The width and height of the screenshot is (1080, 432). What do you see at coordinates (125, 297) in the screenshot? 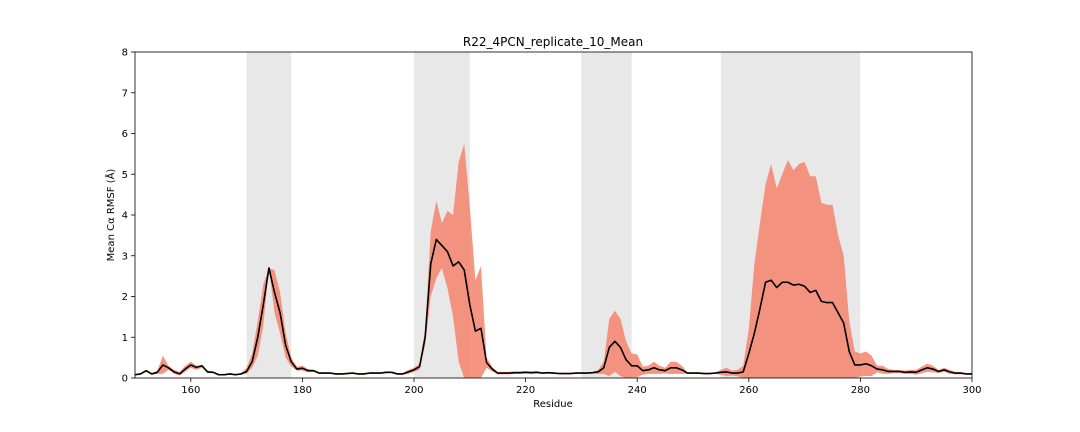
I see `y-tick-label: 2` at bounding box center [125, 297].